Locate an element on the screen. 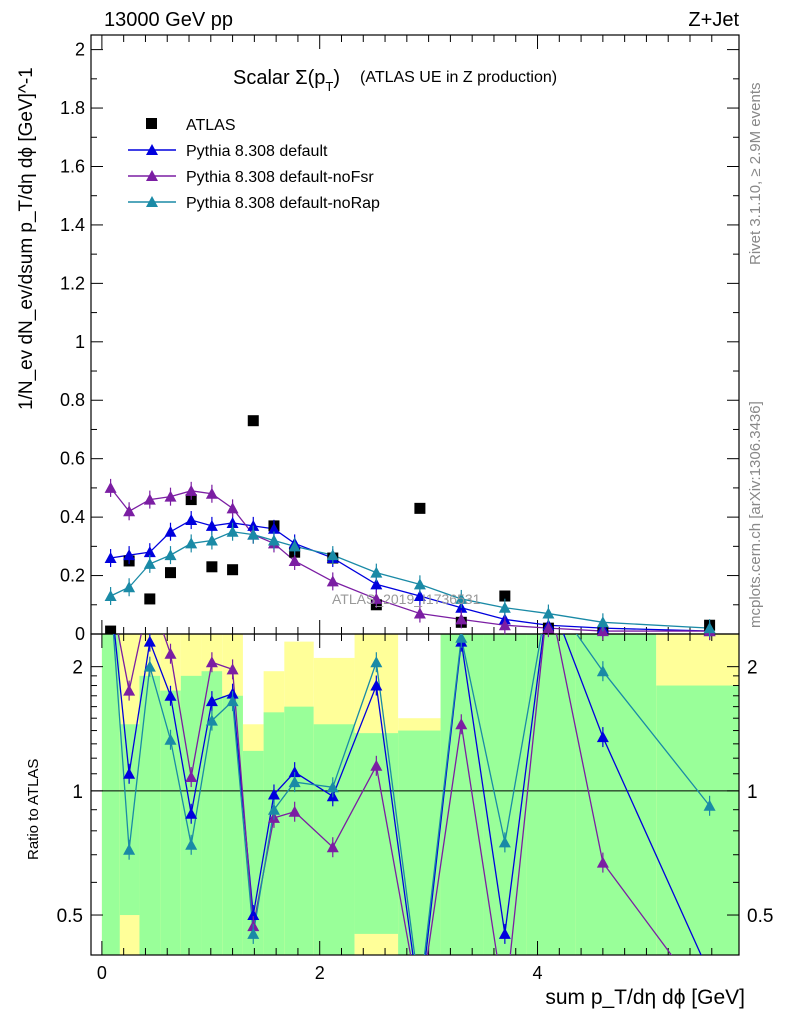  legend-nofsr-marker is located at coordinates (152, 175).